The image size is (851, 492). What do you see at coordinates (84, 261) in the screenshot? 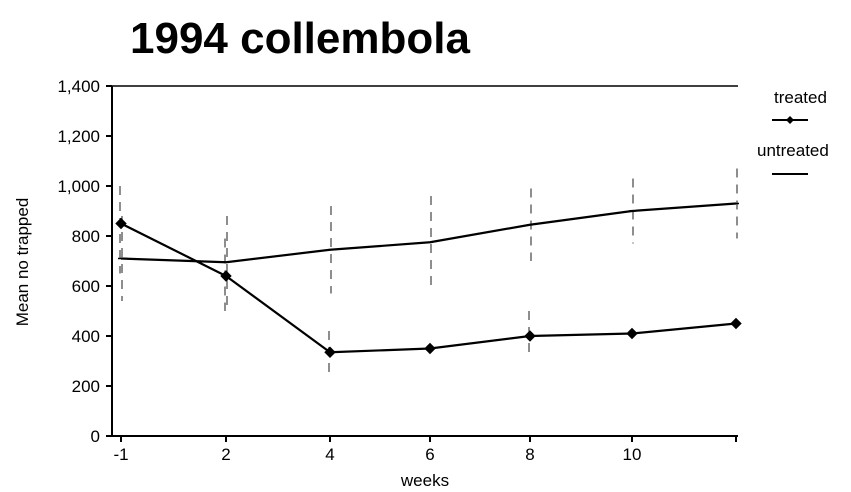
I see `y-axis-ticks: 0 200 400 600 800 1,000 1,200 1,400` at bounding box center [84, 261].